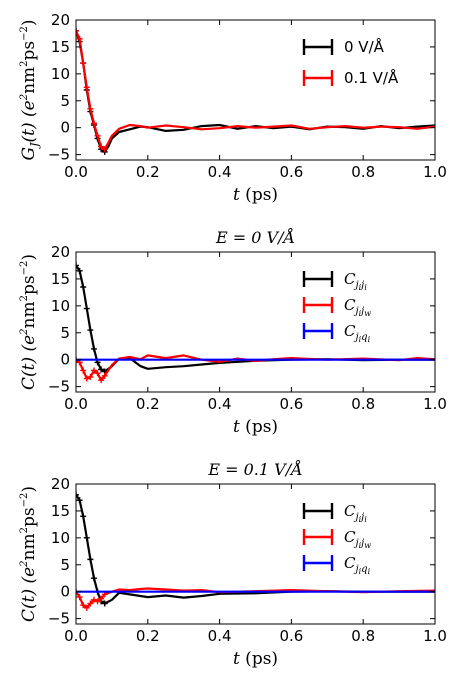 The height and width of the screenshot is (695, 463). Describe the element at coordinates (255, 318) in the screenshot. I see `series-line` at that location.